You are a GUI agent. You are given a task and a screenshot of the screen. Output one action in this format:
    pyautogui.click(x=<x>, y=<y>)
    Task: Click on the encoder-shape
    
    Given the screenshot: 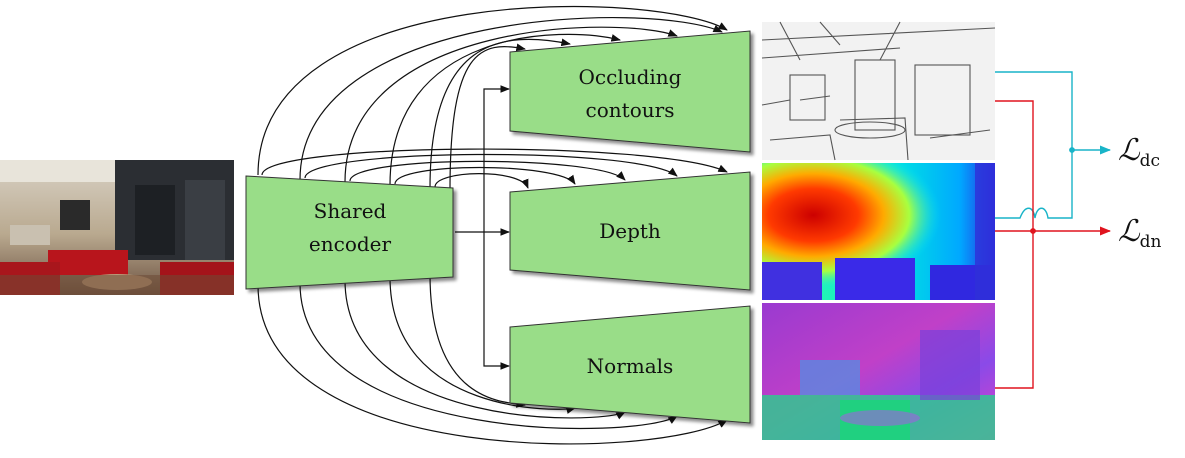 What is the action you would take?
    pyautogui.click(x=349, y=232)
    